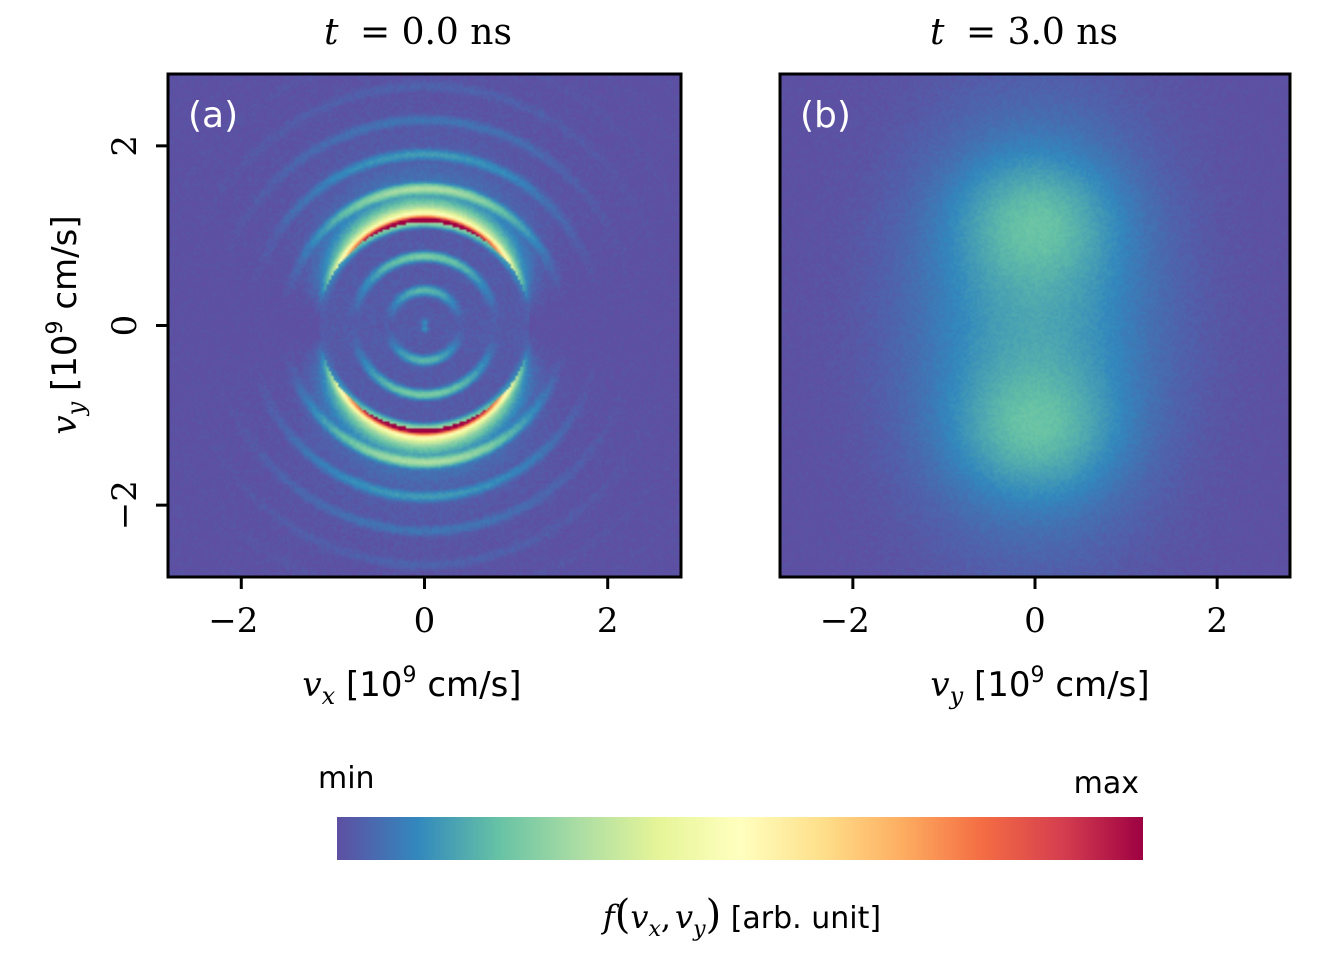 The height and width of the screenshot is (958, 1330). I want to click on panel-b-xlabel-sub: y, so click(956, 696).